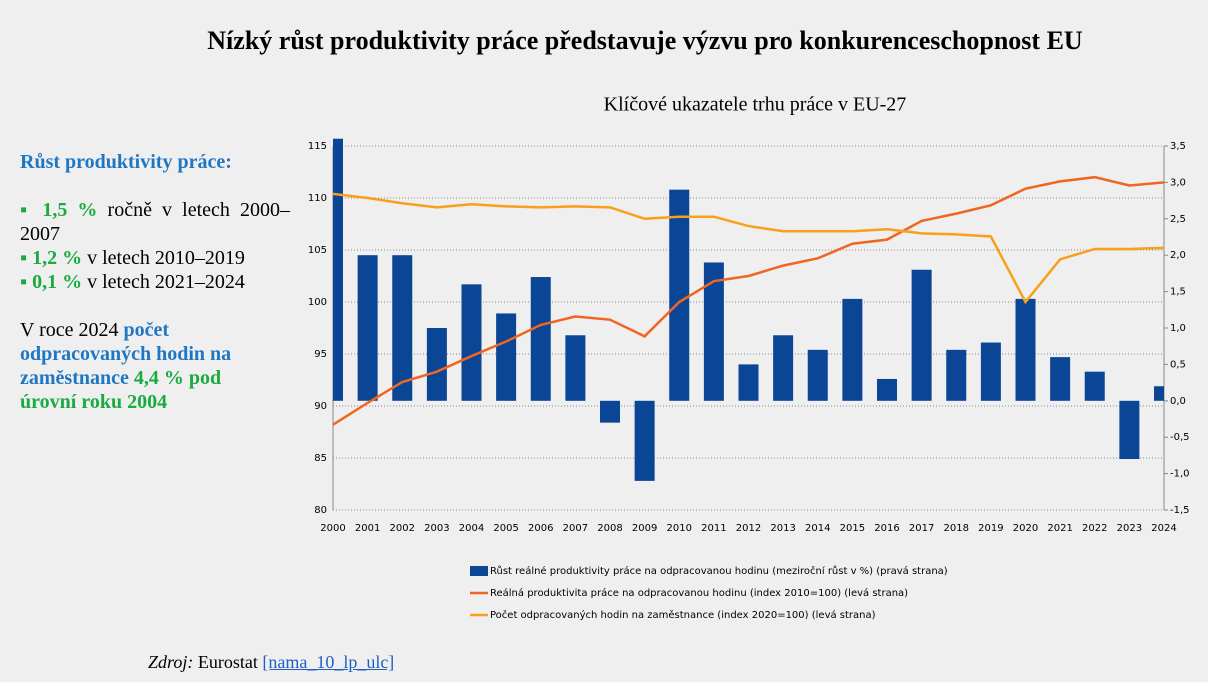  What do you see at coordinates (1163, 528) in the screenshot?
I see `x-tick-label: 2024` at bounding box center [1163, 528].